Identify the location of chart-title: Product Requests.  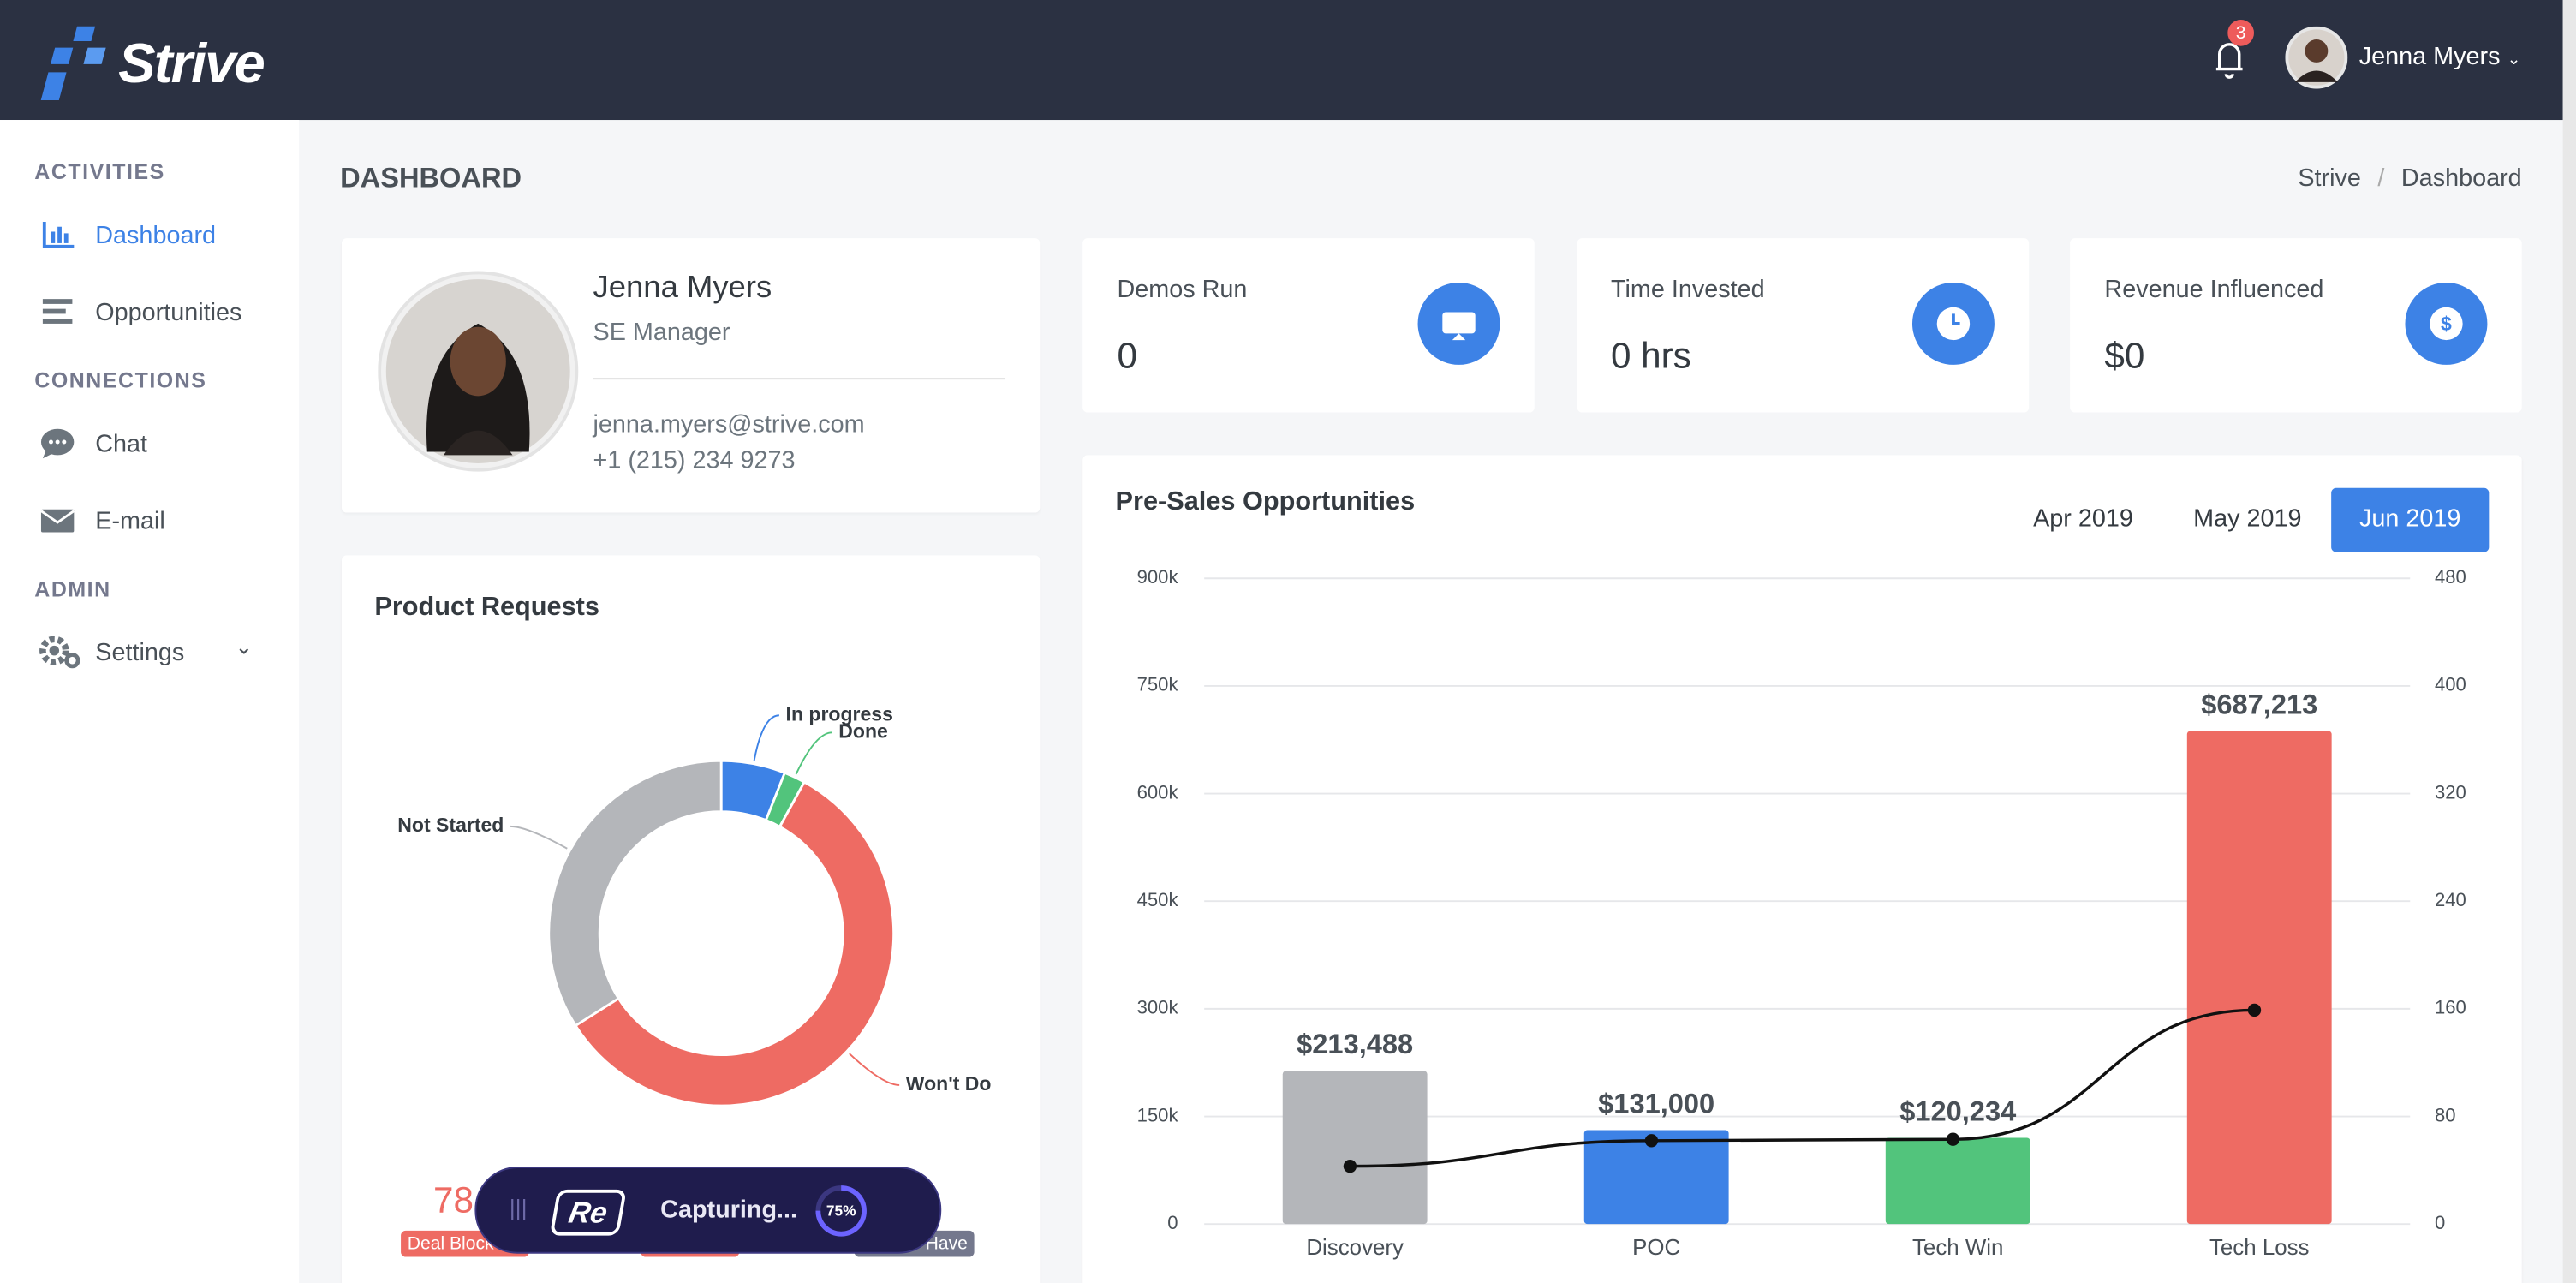
(486, 606).